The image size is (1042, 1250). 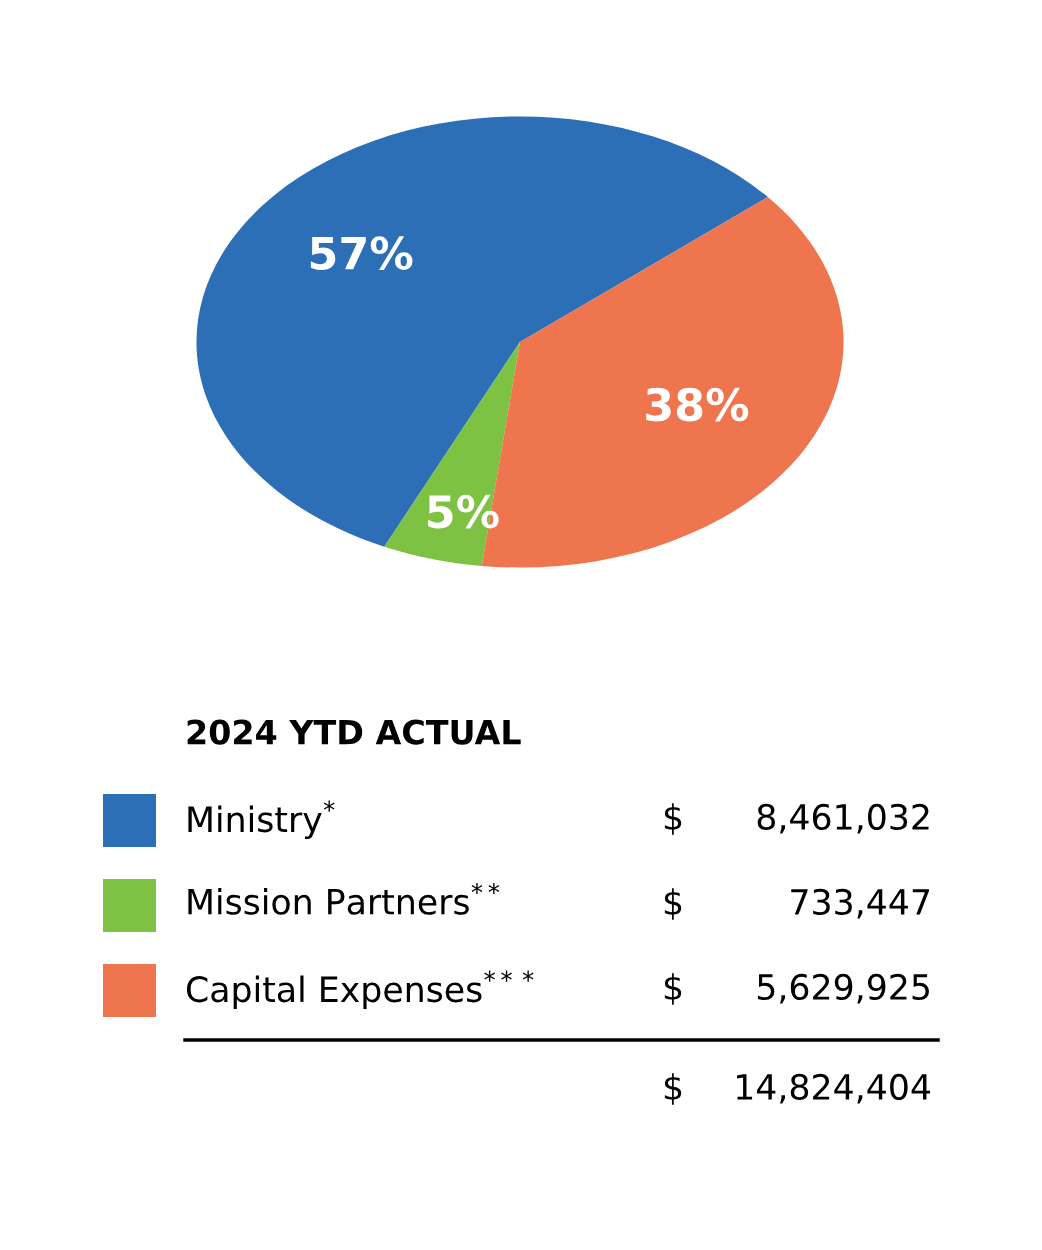 What do you see at coordinates (697, 404) in the screenshot?
I see `data-label: 38%` at bounding box center [697, 404].